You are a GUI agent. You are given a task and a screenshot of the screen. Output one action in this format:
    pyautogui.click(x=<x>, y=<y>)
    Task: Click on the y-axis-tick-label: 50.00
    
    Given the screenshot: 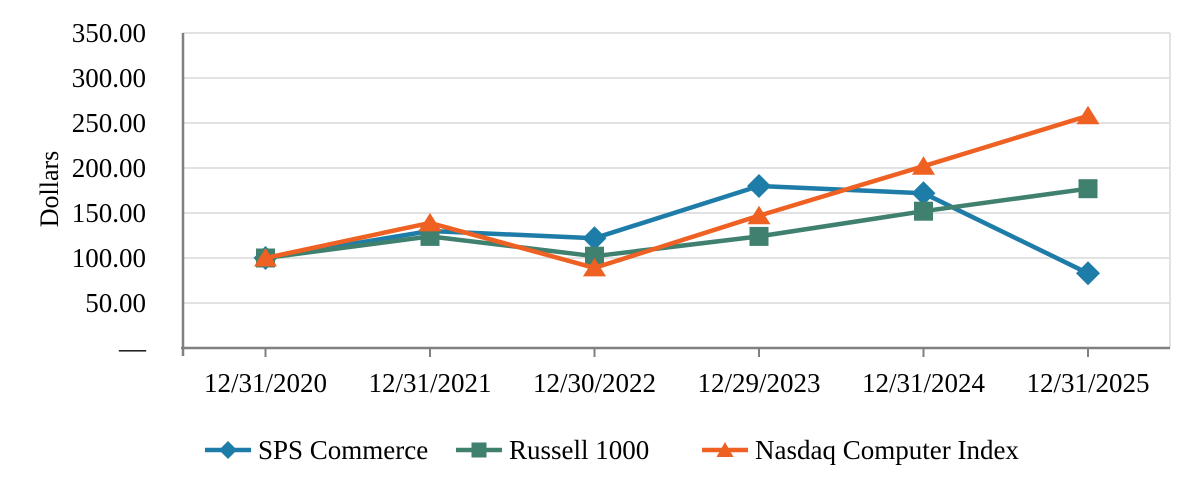 What is the action you would take?
    pyautogui.click(x=115, y=303)
    